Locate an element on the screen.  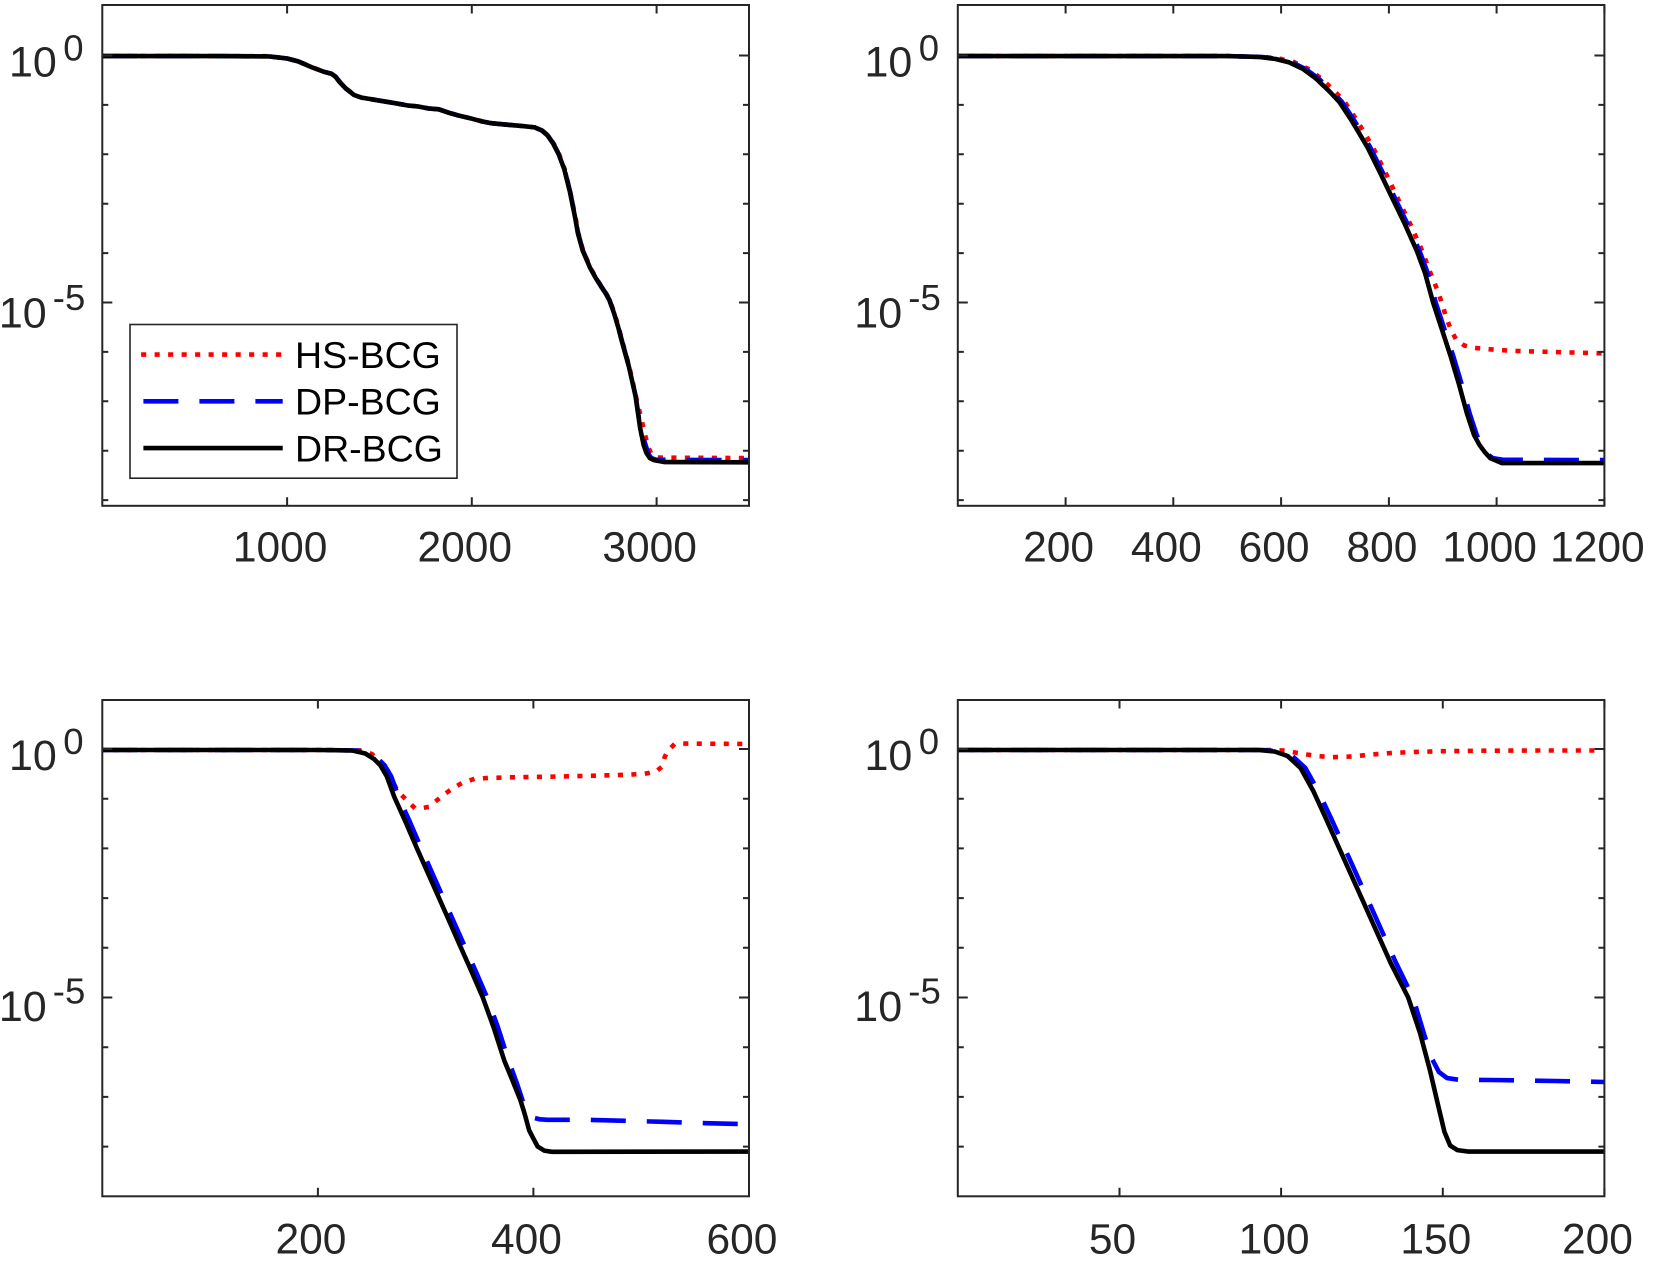
svg-text: 150 is located at coordinates (1435, 1236).